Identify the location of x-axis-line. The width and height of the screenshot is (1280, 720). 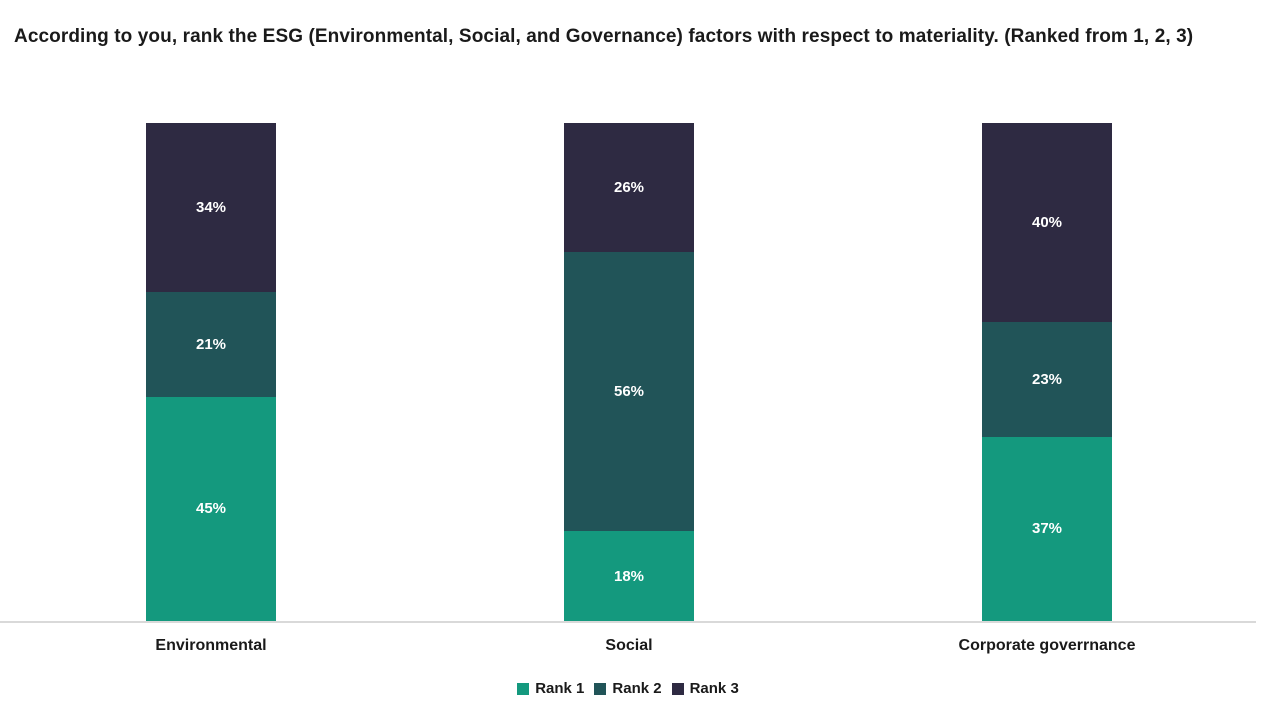
(628, 622).